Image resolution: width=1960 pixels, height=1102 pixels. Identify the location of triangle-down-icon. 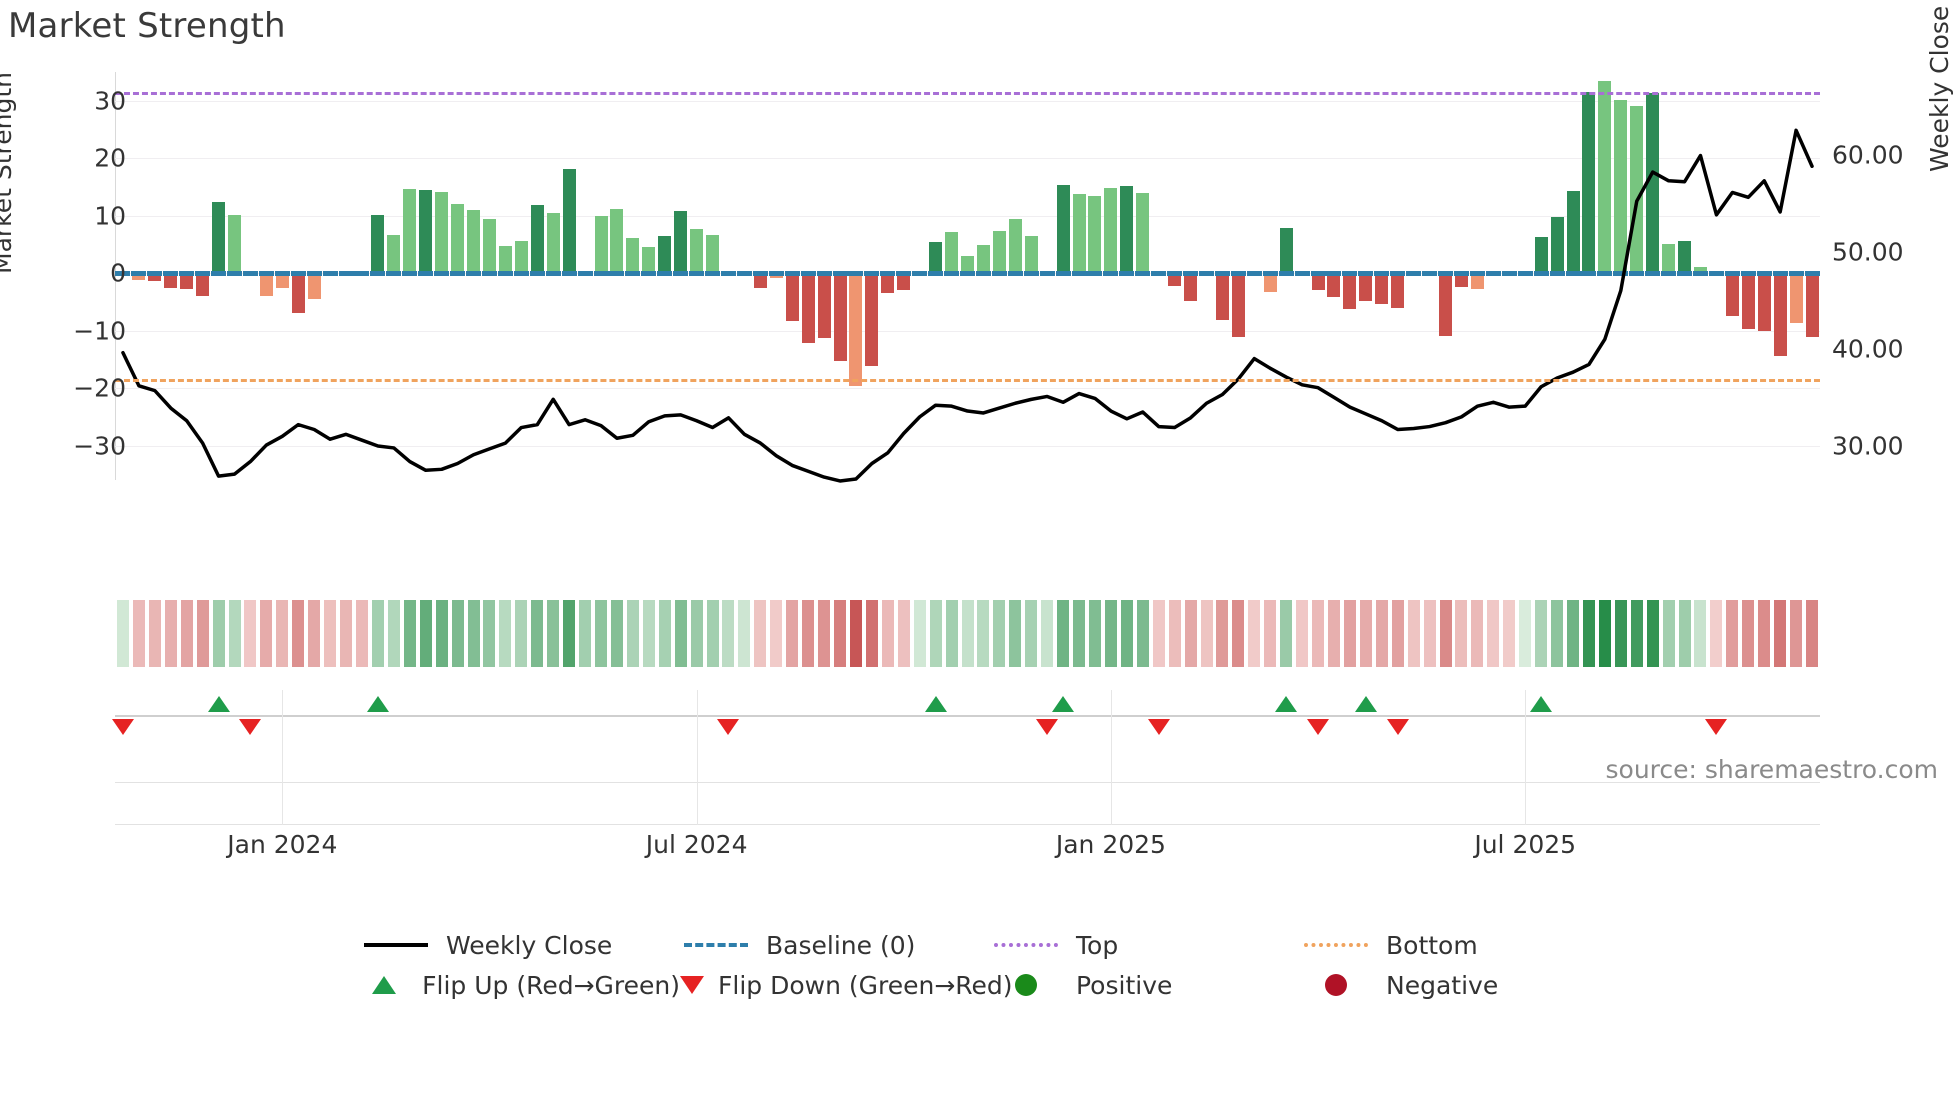
(692, 985).